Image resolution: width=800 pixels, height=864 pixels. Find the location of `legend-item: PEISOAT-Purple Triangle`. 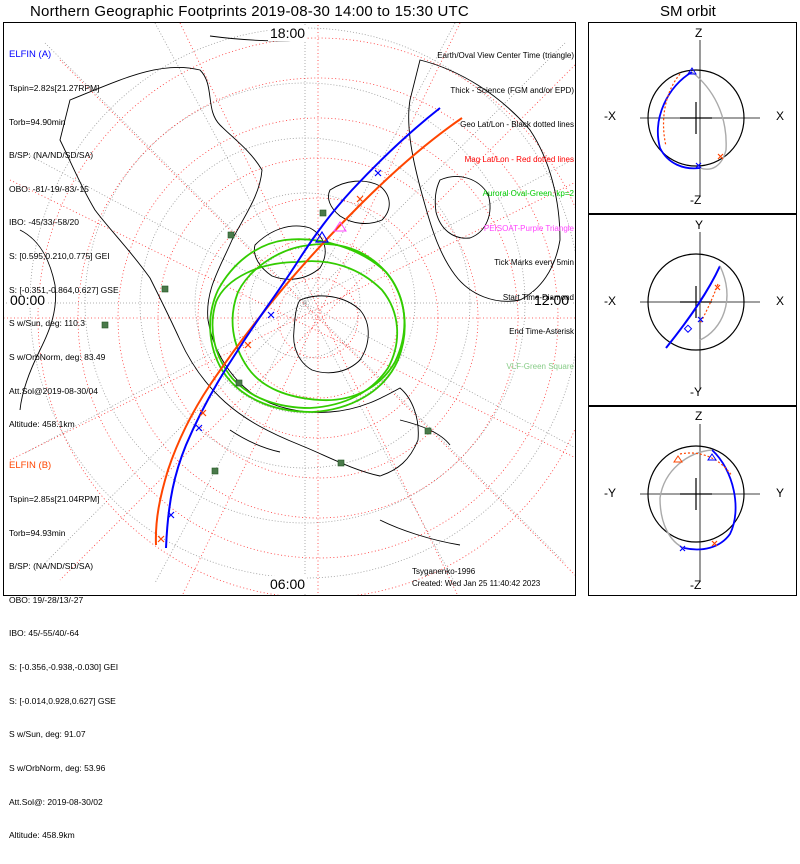

legend-item: PEISOAT-Purple Triangle is located at coordinates (528, 228).